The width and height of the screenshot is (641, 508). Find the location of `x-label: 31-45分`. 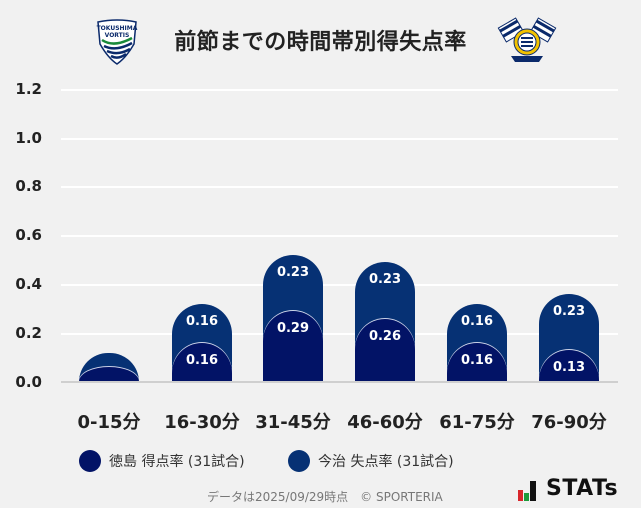

x-label: 31-45分 is located at coordinates (293, 422).